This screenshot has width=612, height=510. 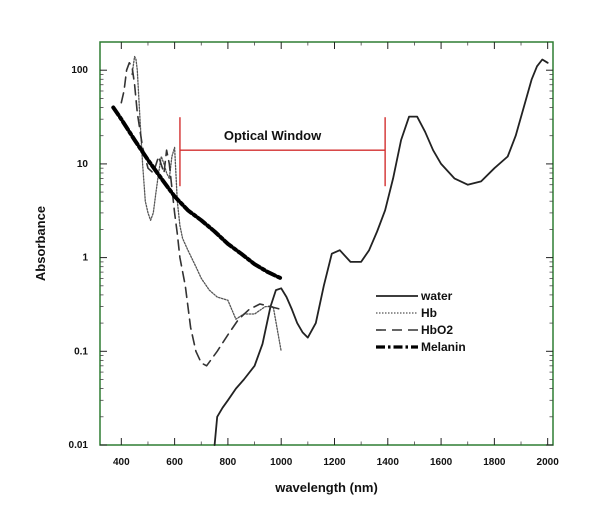 What do you see at coordinates (437, 330) in the screenshot?
I see `legend-label-hbo2: HbO2` at bounding box center [437, 330].